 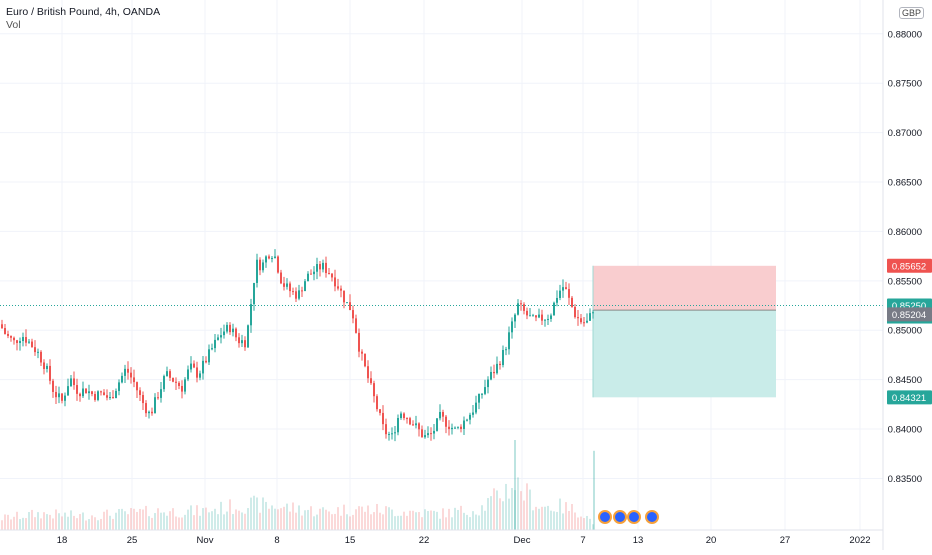 What do you see at coordinates (634, 517) in the screenshot?
I see `economic-event-icon` at bounding box center [634, 517].